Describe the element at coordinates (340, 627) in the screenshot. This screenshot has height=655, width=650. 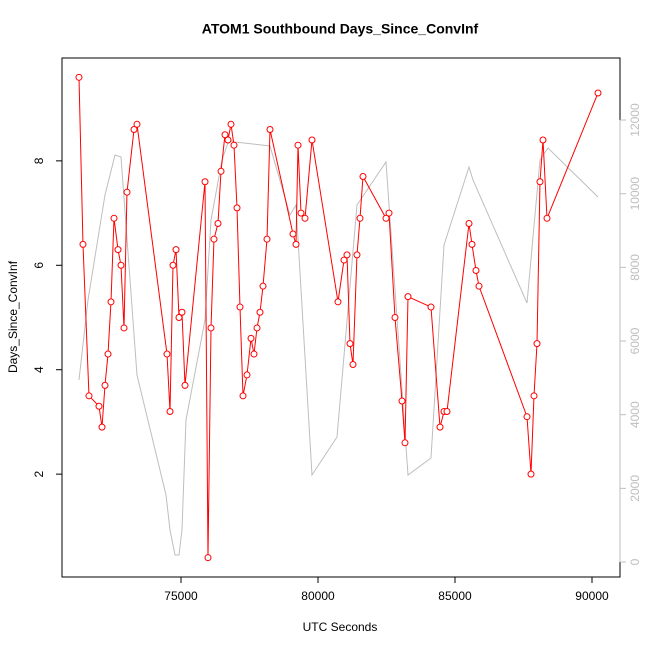
I see `x-axis-label: UTC Seconds` at that location.